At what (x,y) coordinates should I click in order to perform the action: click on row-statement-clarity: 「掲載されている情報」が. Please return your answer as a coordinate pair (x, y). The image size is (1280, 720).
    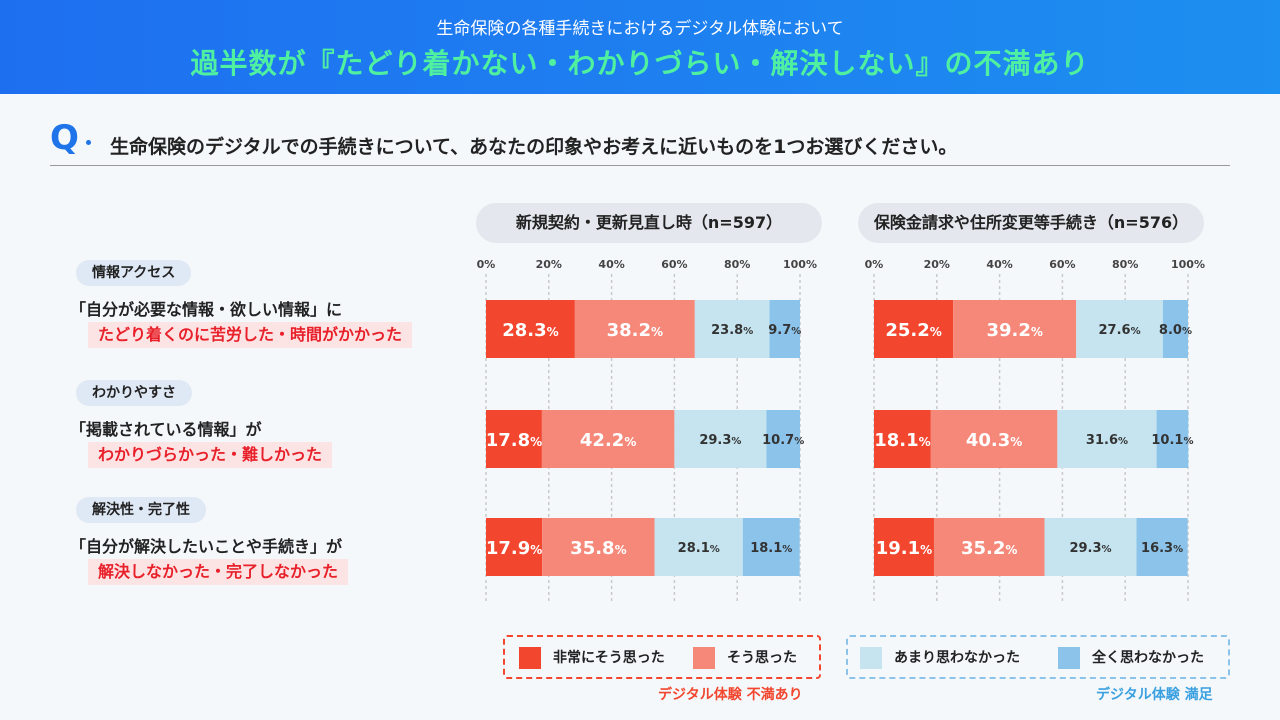
    Looking at the image, I should click on (166, 429).